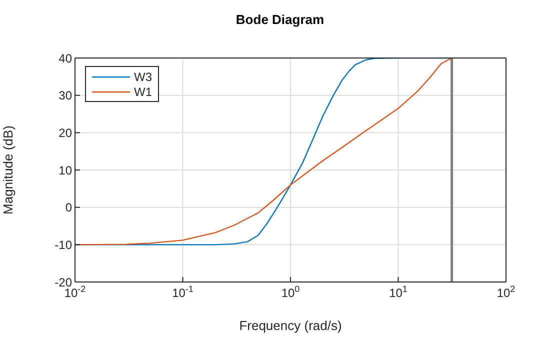 The width and height of the screenshot is (560, 337). I want to click on x-tick-label: 10$^{1}$, so click(398, 292).